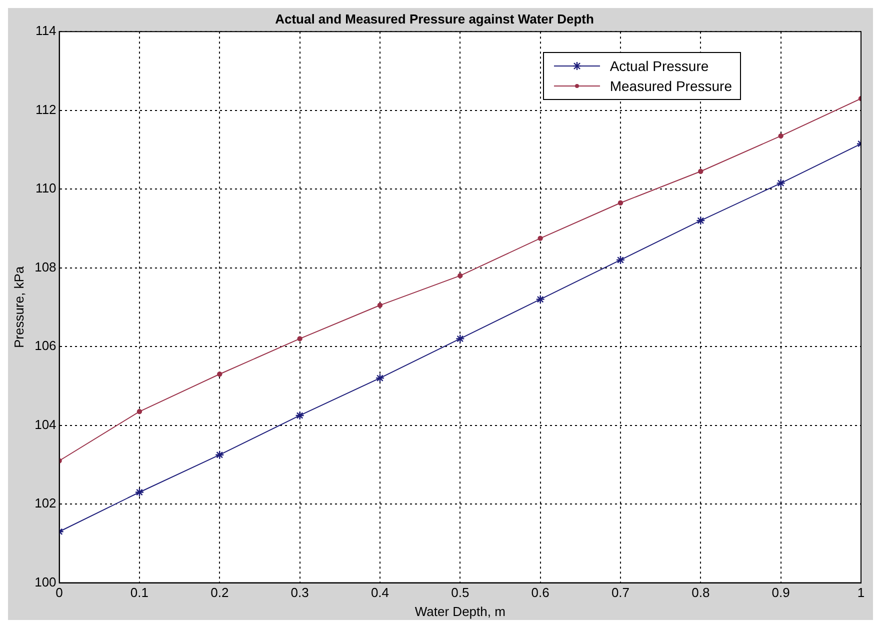  I want to click on y-tick-label: 108, so click(45, 266).